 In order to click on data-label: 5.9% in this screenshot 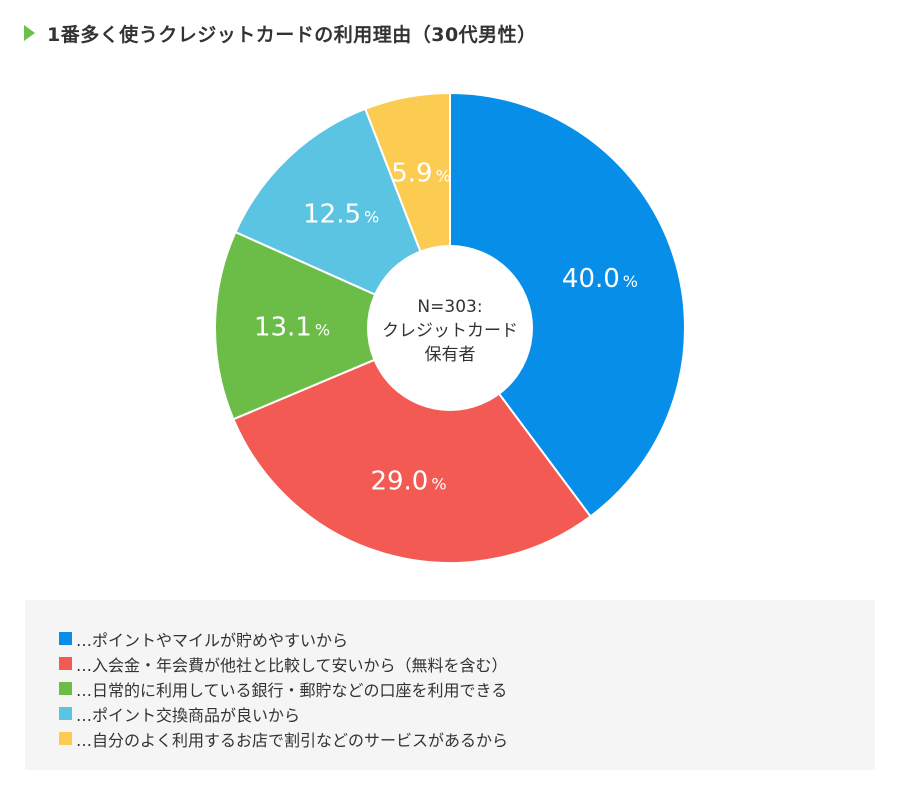, I will do `click(421, 174)`.